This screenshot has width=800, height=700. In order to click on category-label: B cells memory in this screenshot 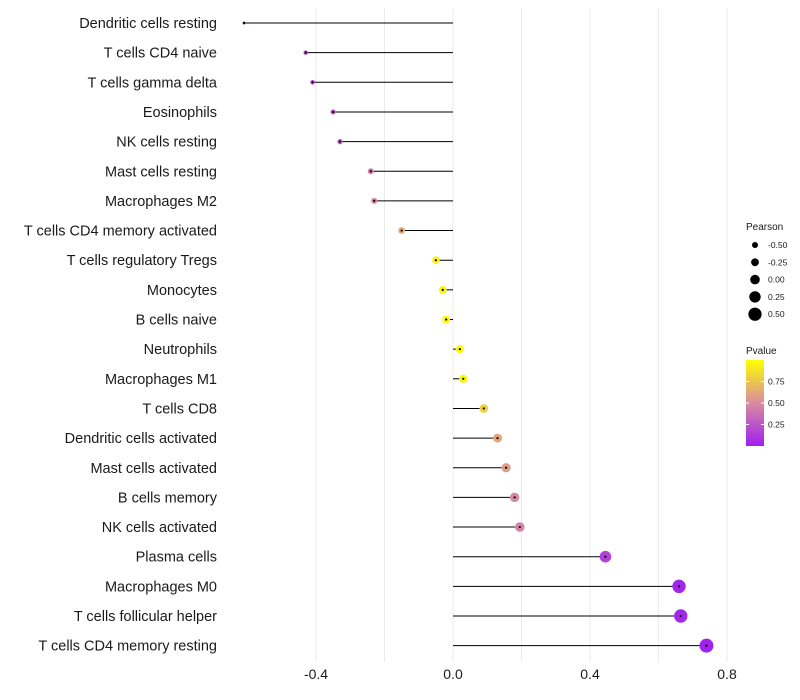, I will do `click(168, 498)`.